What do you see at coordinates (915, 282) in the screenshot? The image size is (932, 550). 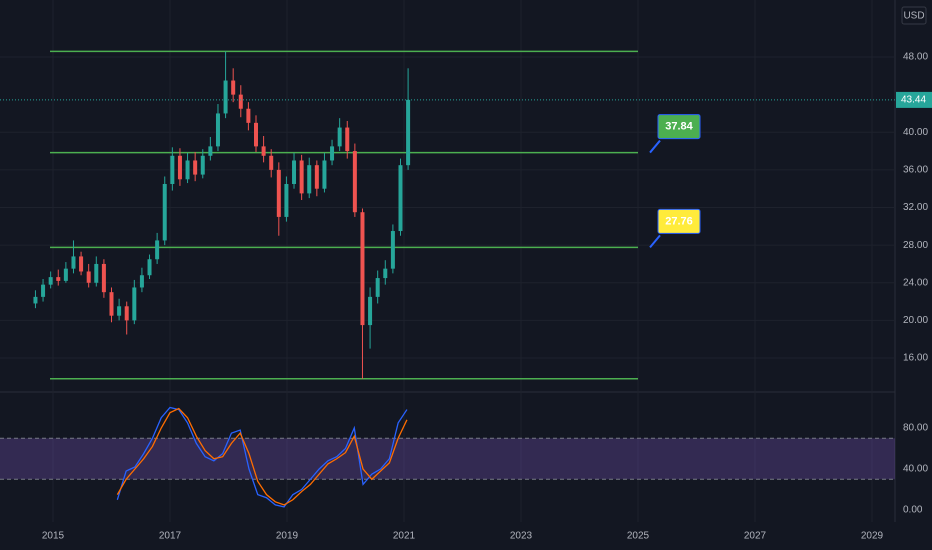 I see `y-tick-label: 24.00` at bounding box center [915, 282].